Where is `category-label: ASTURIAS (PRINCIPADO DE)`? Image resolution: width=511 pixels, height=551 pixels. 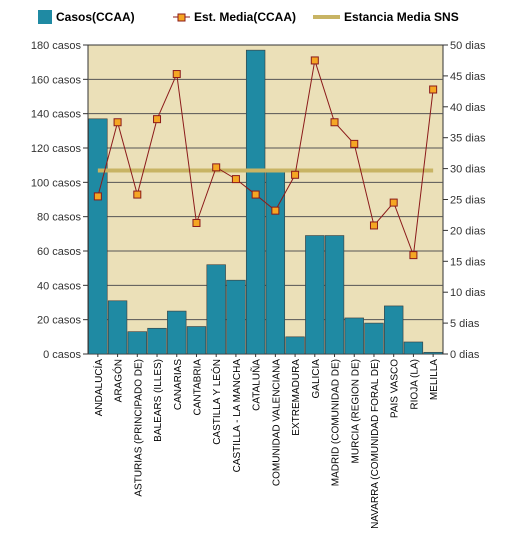
category-label: ASTURIAS (PRINCIPADO DE) is located at coordinates (138, 428).